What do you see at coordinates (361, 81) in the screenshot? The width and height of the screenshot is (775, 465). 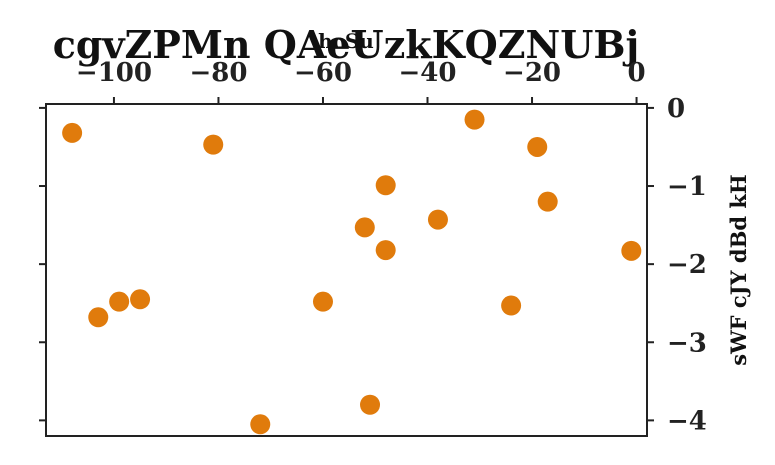 I see `x-axis-ticks: −100 −80 −60 −40 −20 0` at bounding box center [361, 81].